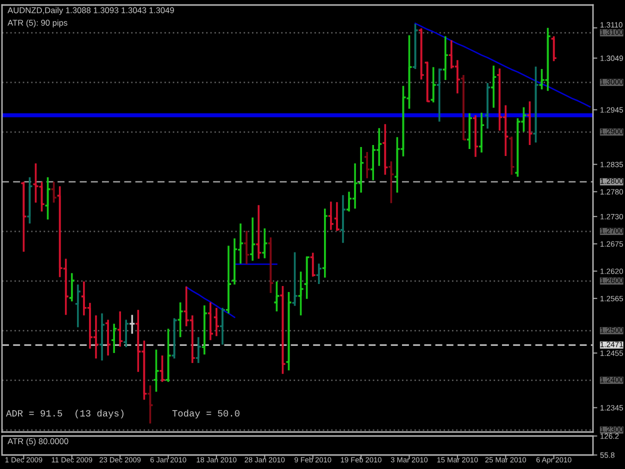  I want to click on text: ATR (5): 90 pips, so click(38, 24).